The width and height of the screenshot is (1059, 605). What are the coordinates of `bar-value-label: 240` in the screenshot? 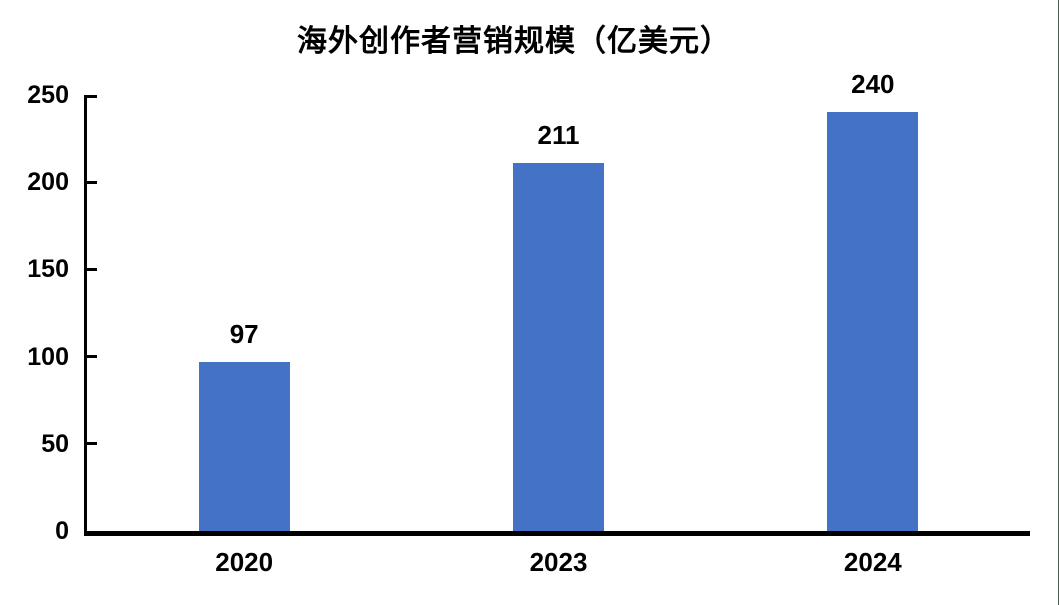 It's located at (873, 84).